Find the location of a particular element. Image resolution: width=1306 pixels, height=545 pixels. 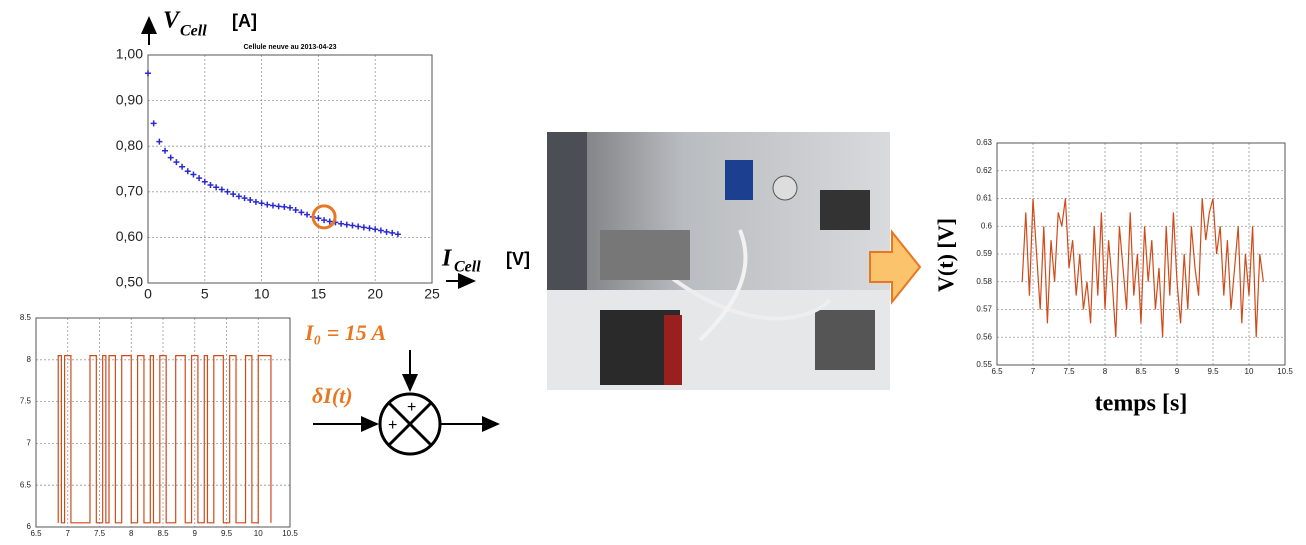

x-tick-label: 5 is located at coordinates (205, 294).